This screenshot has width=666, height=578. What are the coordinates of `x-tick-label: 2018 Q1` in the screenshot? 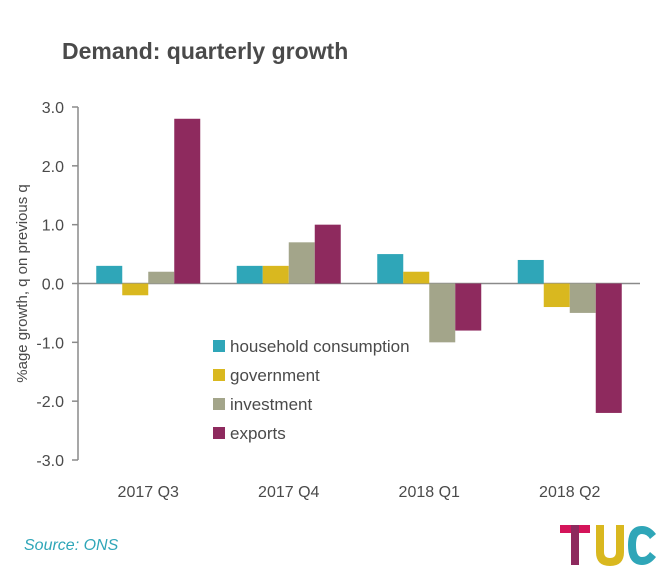 It's located at (429, 492).